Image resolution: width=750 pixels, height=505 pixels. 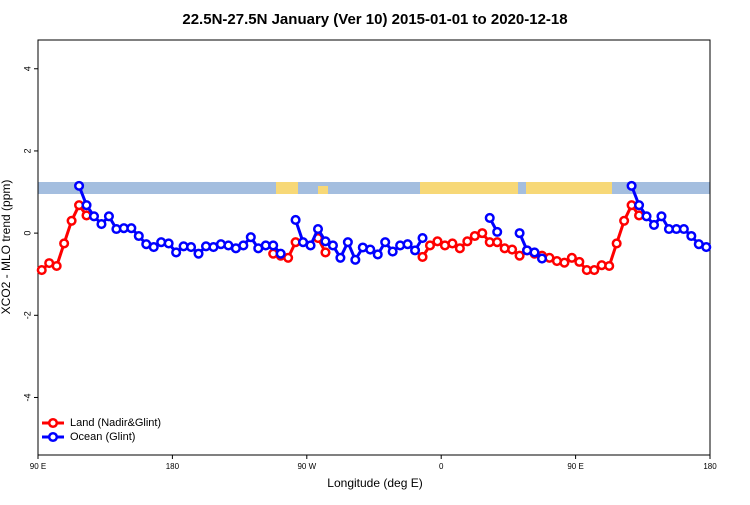 I want to click on y-axis-label: XCO2 - MLO trend (ppm), so click(x=6, y=247).